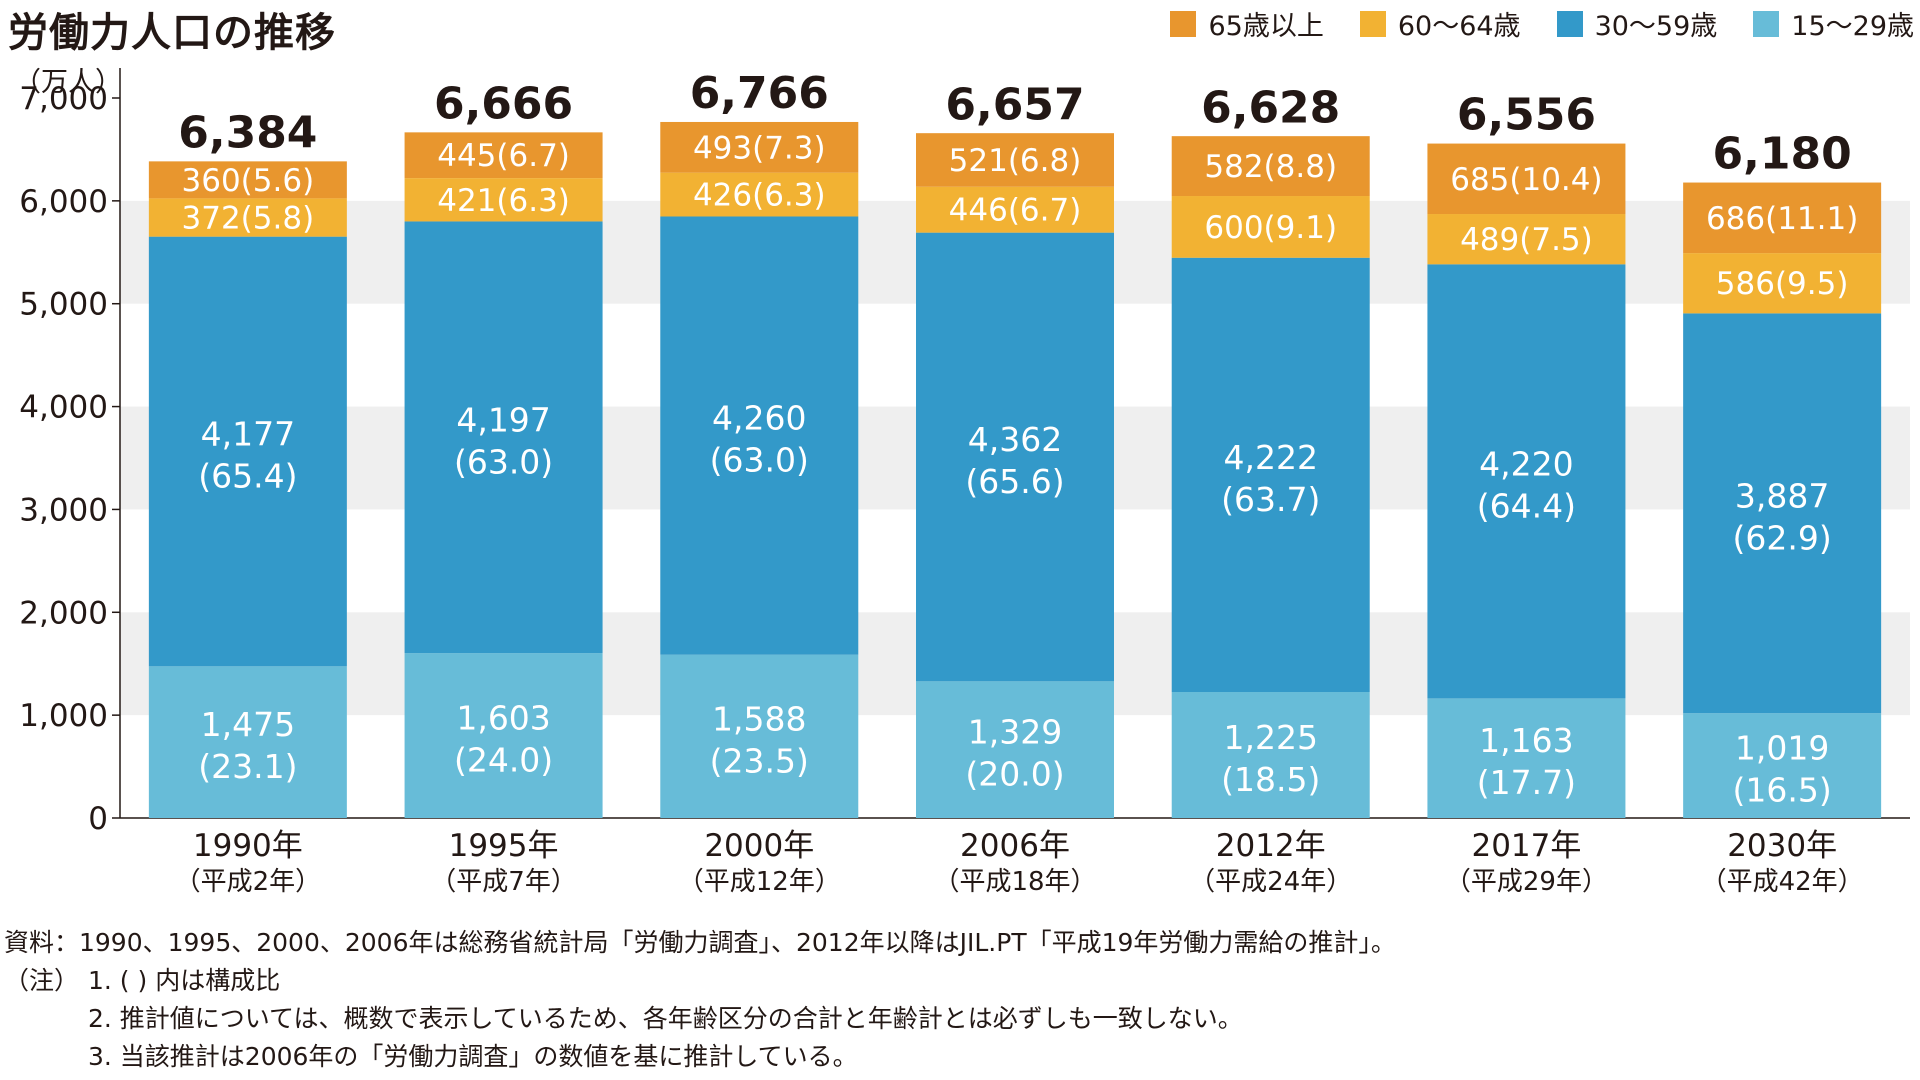 This screenshot has width=1920, height=1080. I want to click on segment-value-label: 360(5.6), so click(248, 181).